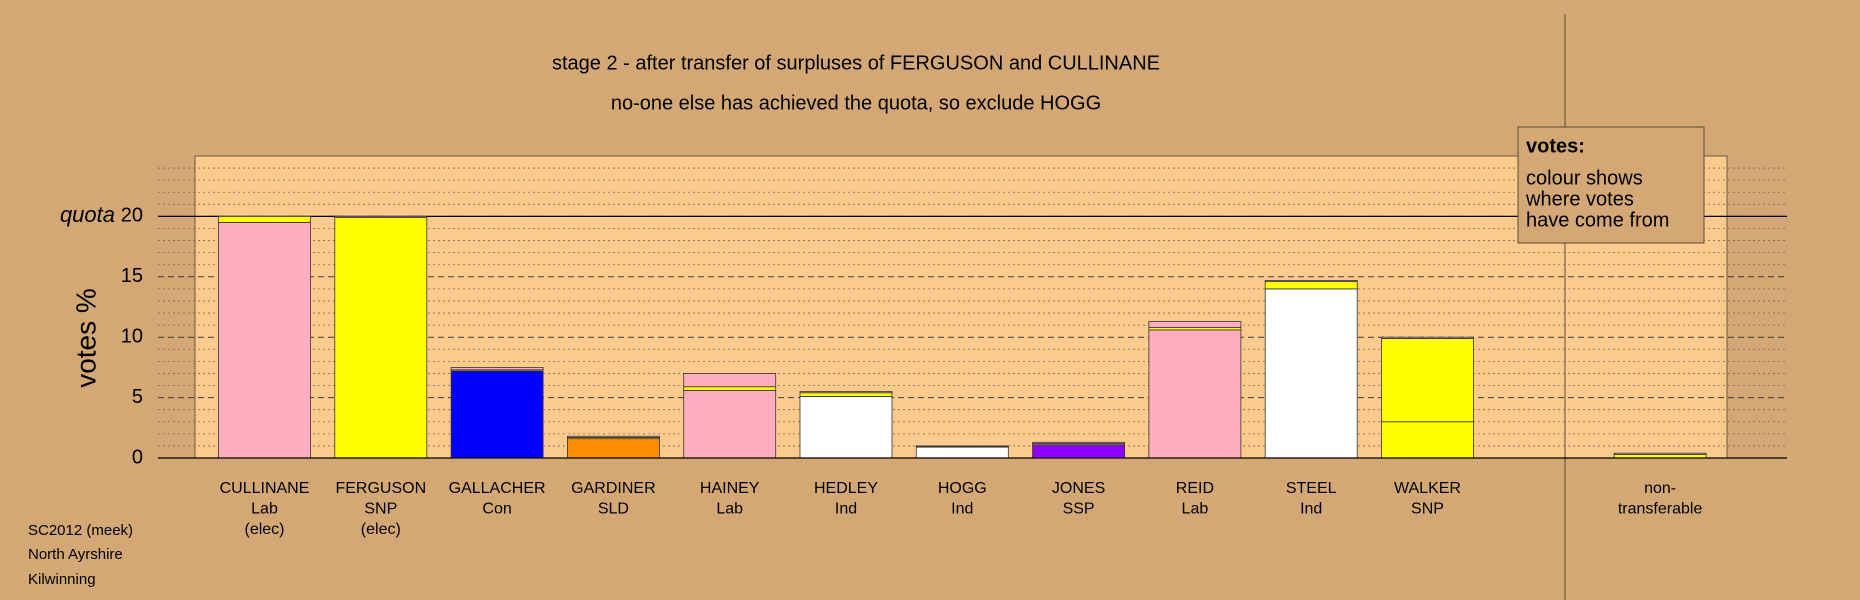  What do you see at coordinates (496, 509) in the screenshot?
I see `x-tick-label: Con` at bounding box center [496, 509].